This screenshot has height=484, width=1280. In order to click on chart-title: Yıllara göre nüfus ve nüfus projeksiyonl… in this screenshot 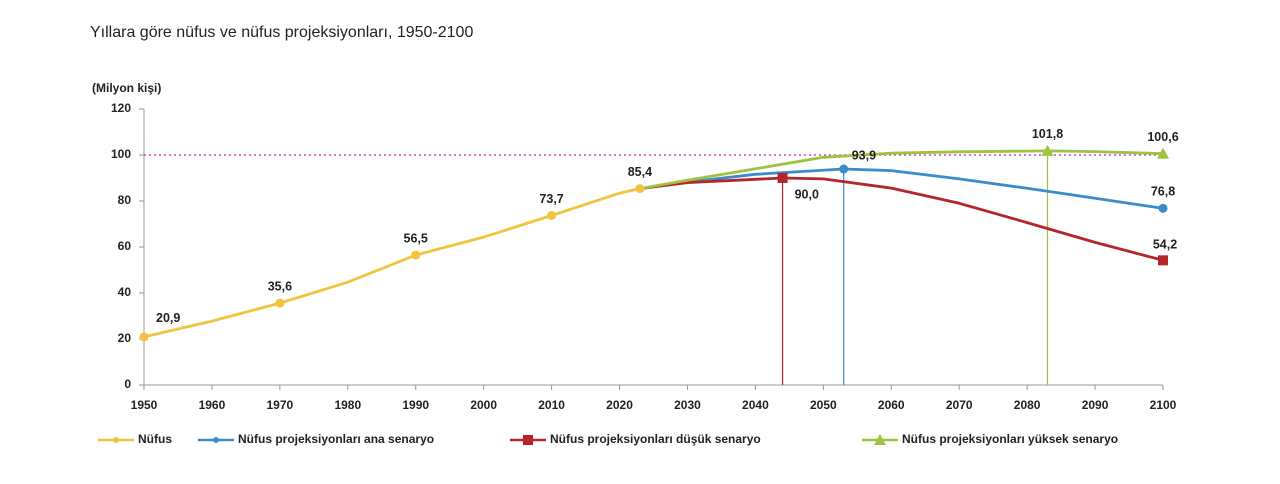, I will do `click(281, 32)`.